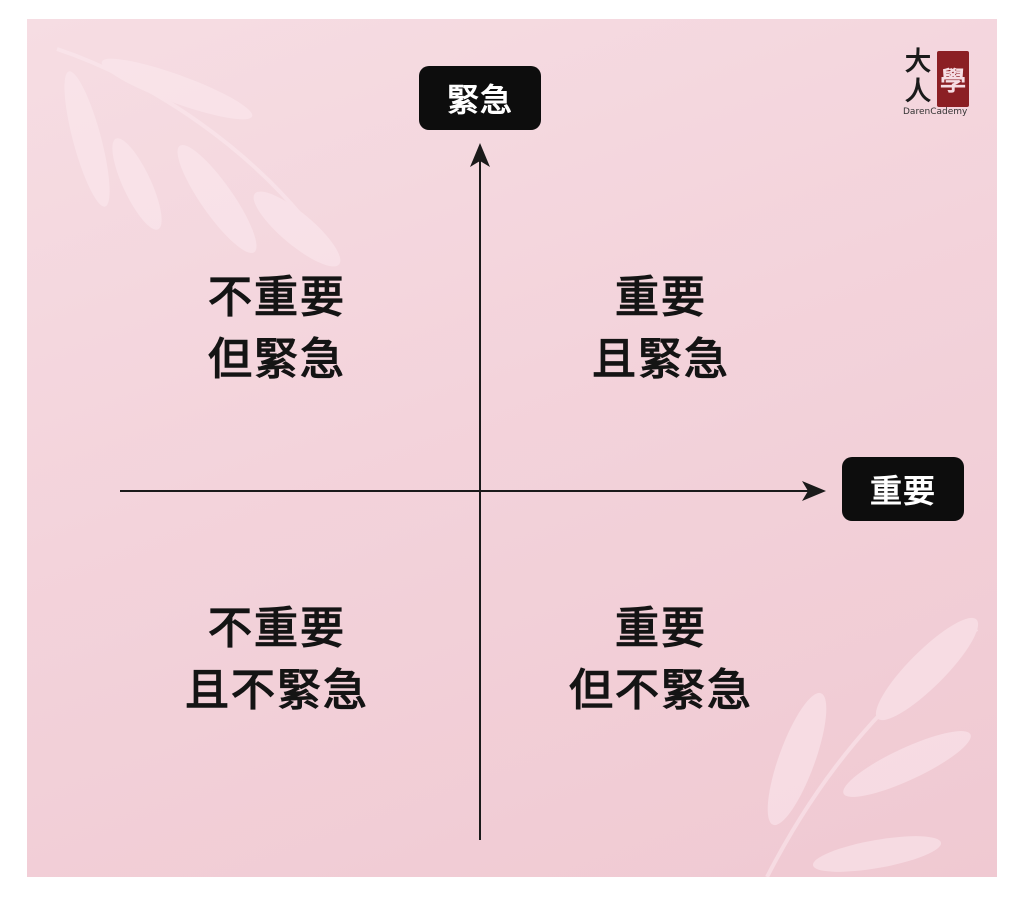 The width and height of the screenshot is (1024, 897). What do you see at coordinates (935, 112) in the screenshot?
I see `logo-subtitle: DarenCademy` at bounding box center [935, 112].